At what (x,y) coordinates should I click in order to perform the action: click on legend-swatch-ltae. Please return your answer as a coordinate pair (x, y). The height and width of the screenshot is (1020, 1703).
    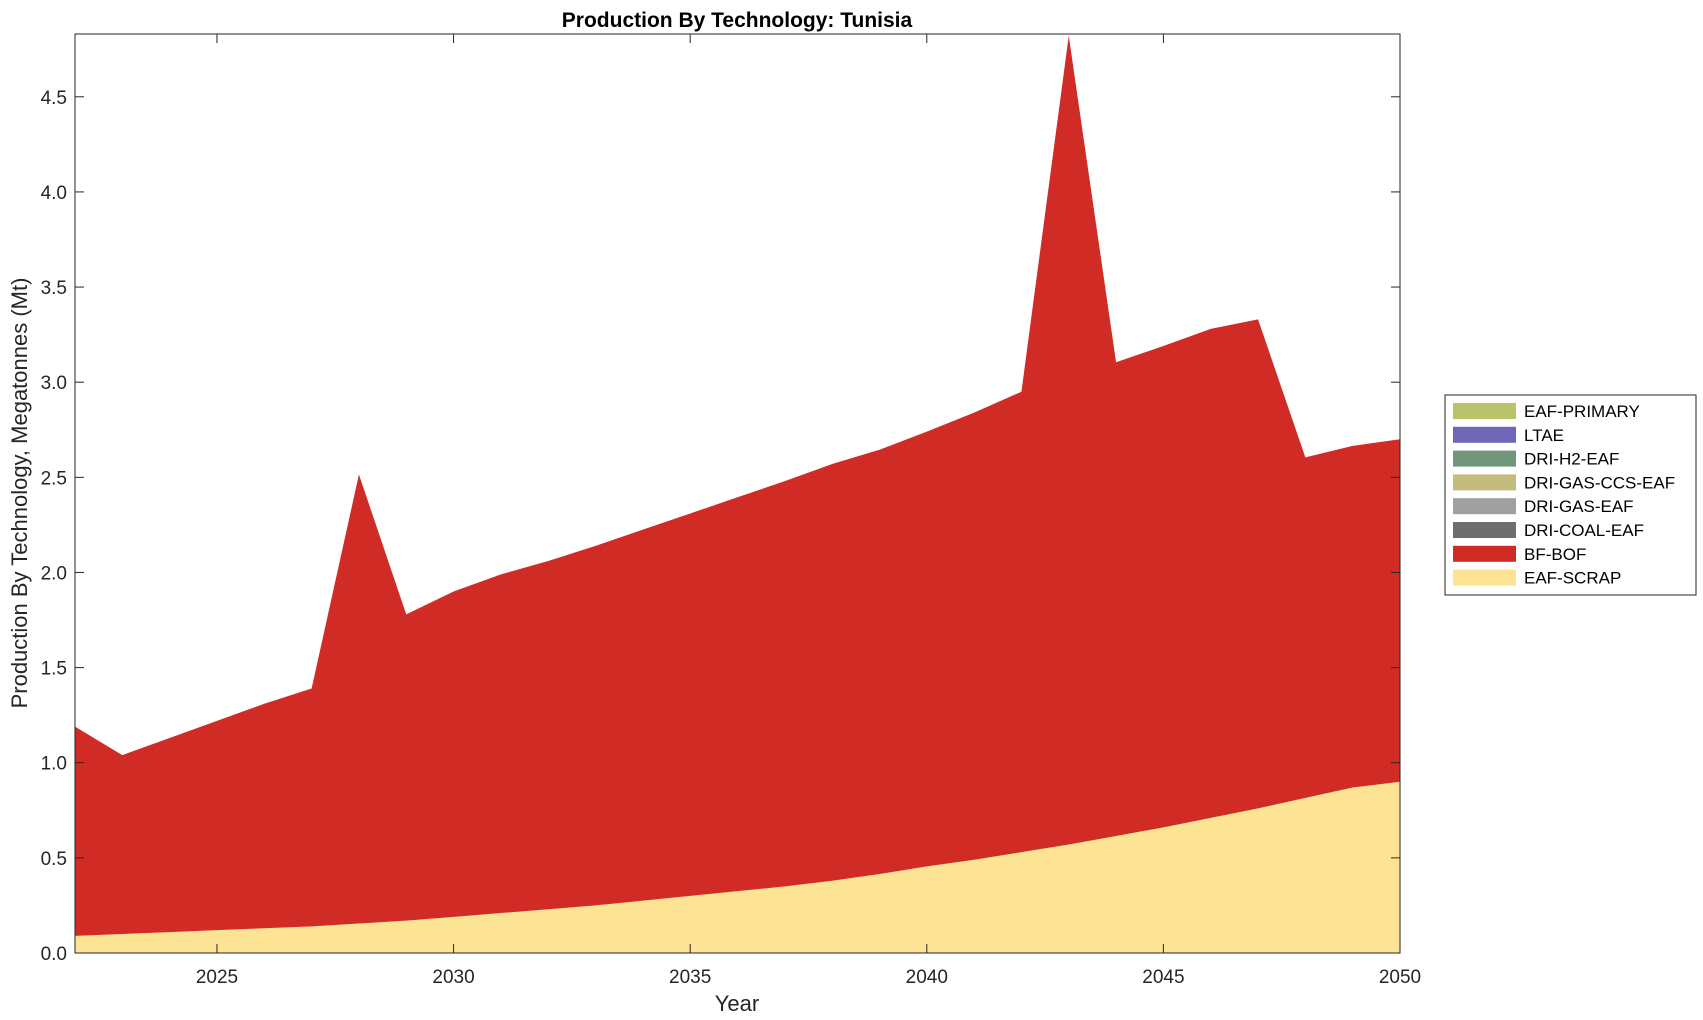
    Looking at the image, I should click on (1484, 434).